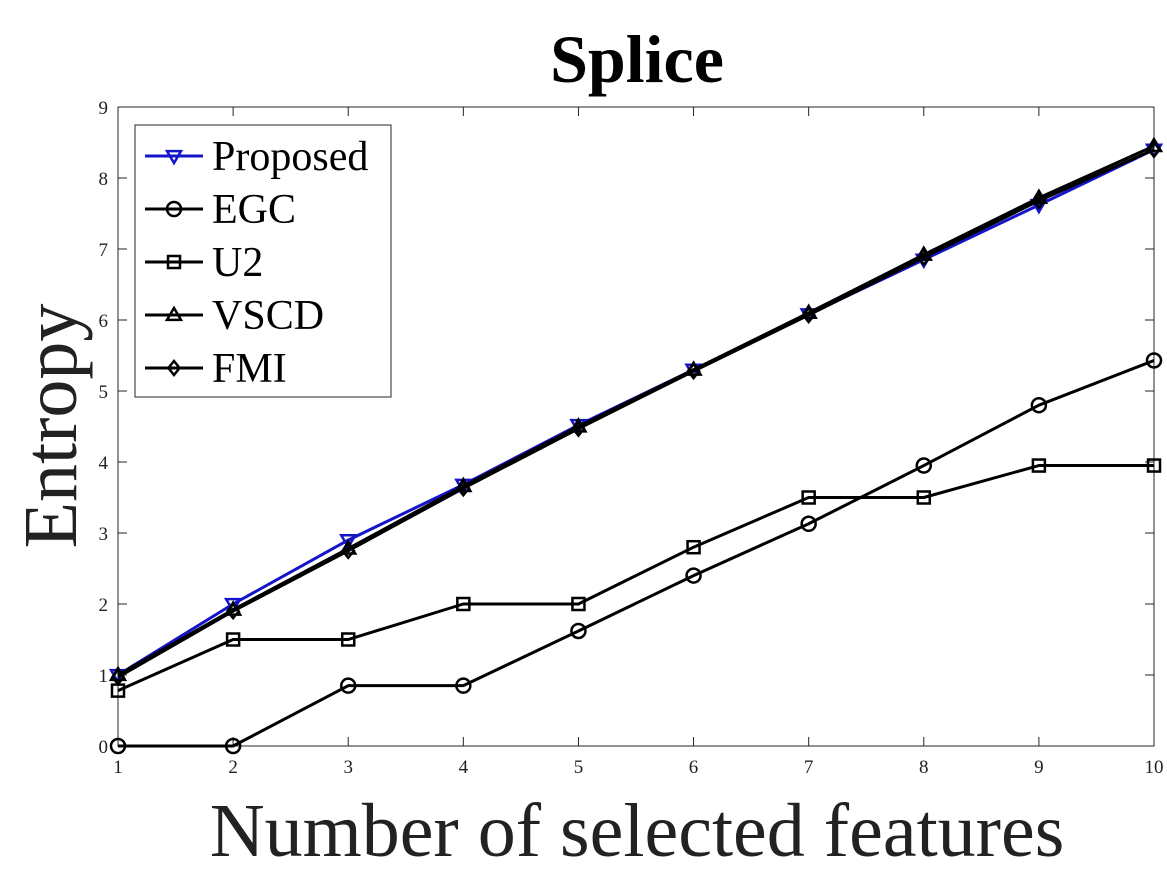 The image size is (1167, 875). I want to click on legend-label: EGC, so click(254, 210).